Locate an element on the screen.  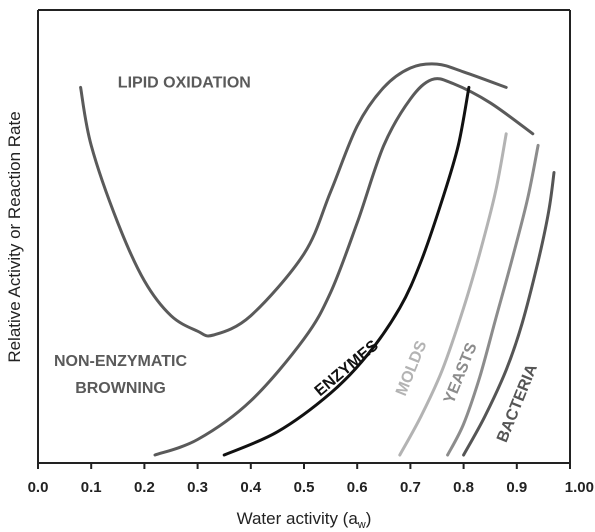
x-tick-label: 0.2 is located at coordinates (144, 487).